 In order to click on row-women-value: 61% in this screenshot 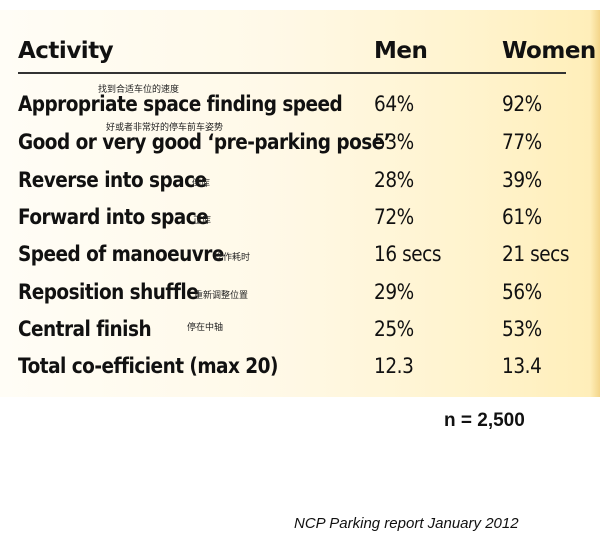, I will do `click(522, 217)`.